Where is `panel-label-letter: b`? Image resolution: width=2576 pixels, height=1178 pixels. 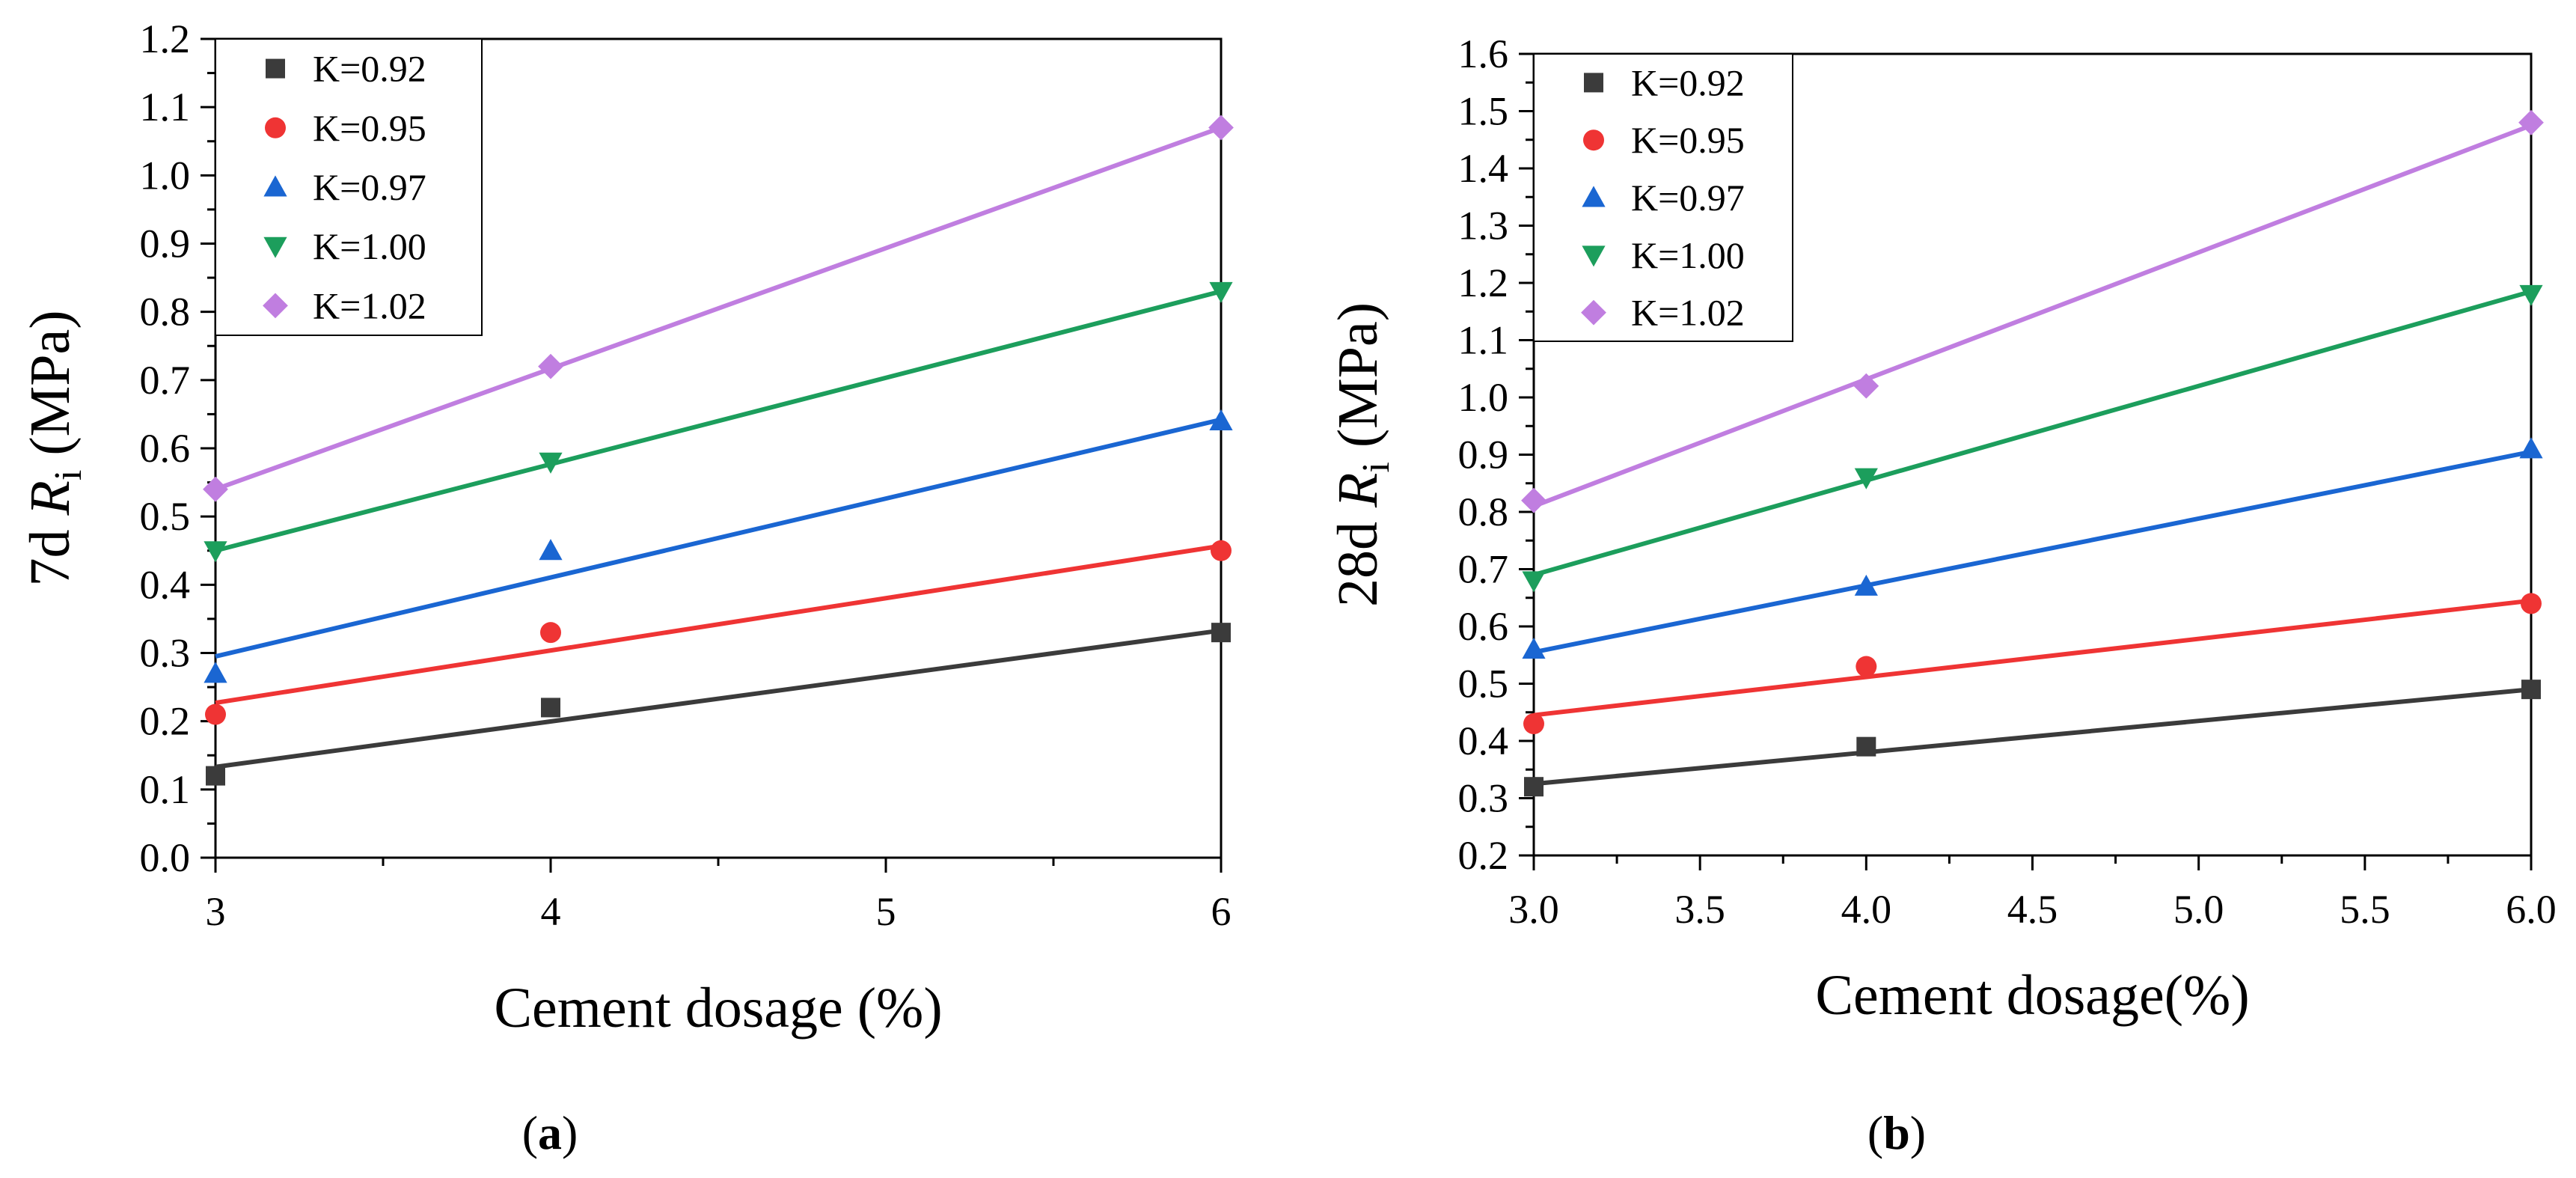 panel-label-letter: b is located at coordinates (1897, 1132).